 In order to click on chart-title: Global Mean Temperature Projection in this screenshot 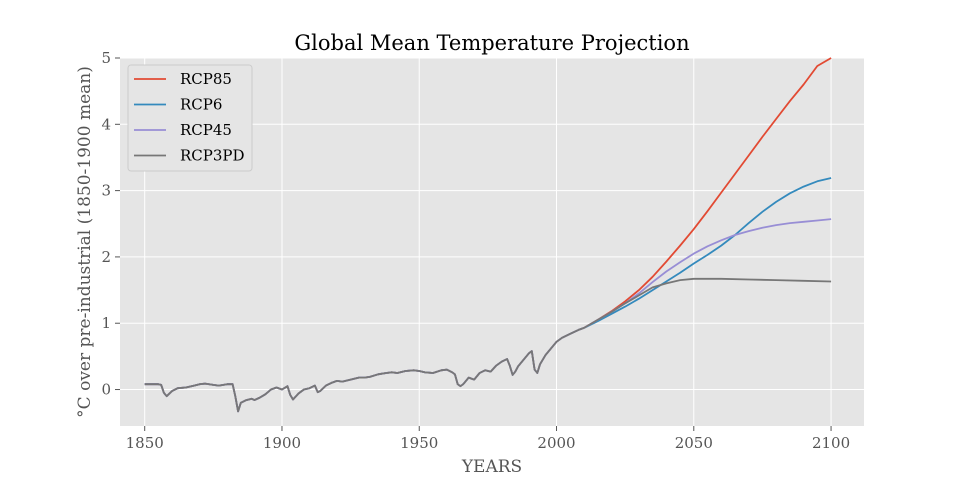, I will do `click(491, 43)`.